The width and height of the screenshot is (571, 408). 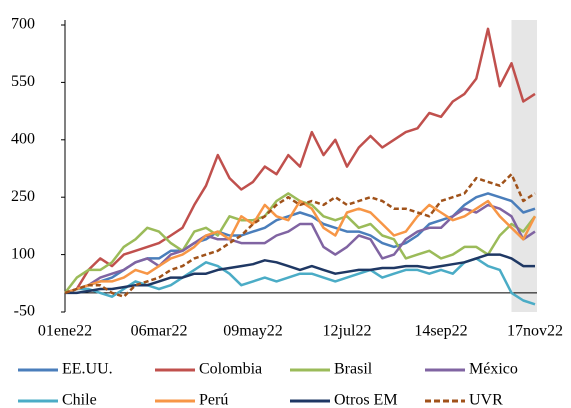 What do you see at coordinates (486, 400) in the screenshot?
I see `legend-label: UVR` at bounding box center [486, 400].